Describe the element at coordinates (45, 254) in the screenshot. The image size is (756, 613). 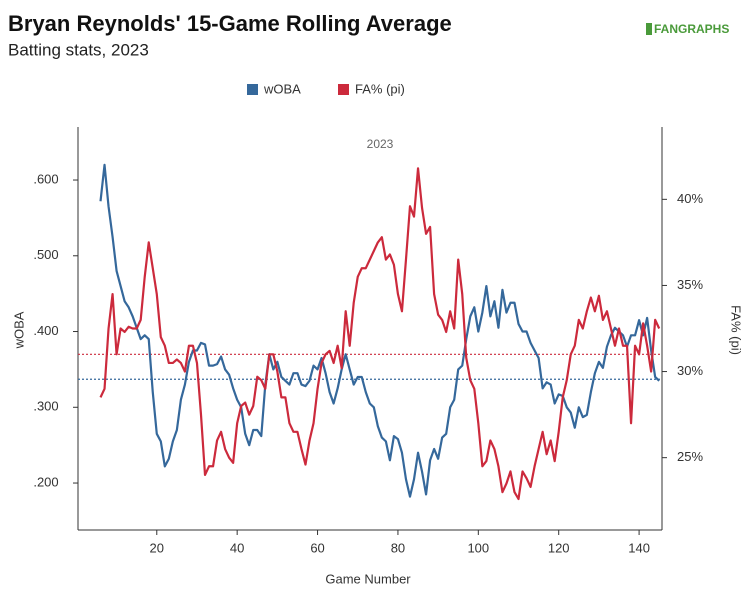
I see `y-tick-label: .500` at that location.